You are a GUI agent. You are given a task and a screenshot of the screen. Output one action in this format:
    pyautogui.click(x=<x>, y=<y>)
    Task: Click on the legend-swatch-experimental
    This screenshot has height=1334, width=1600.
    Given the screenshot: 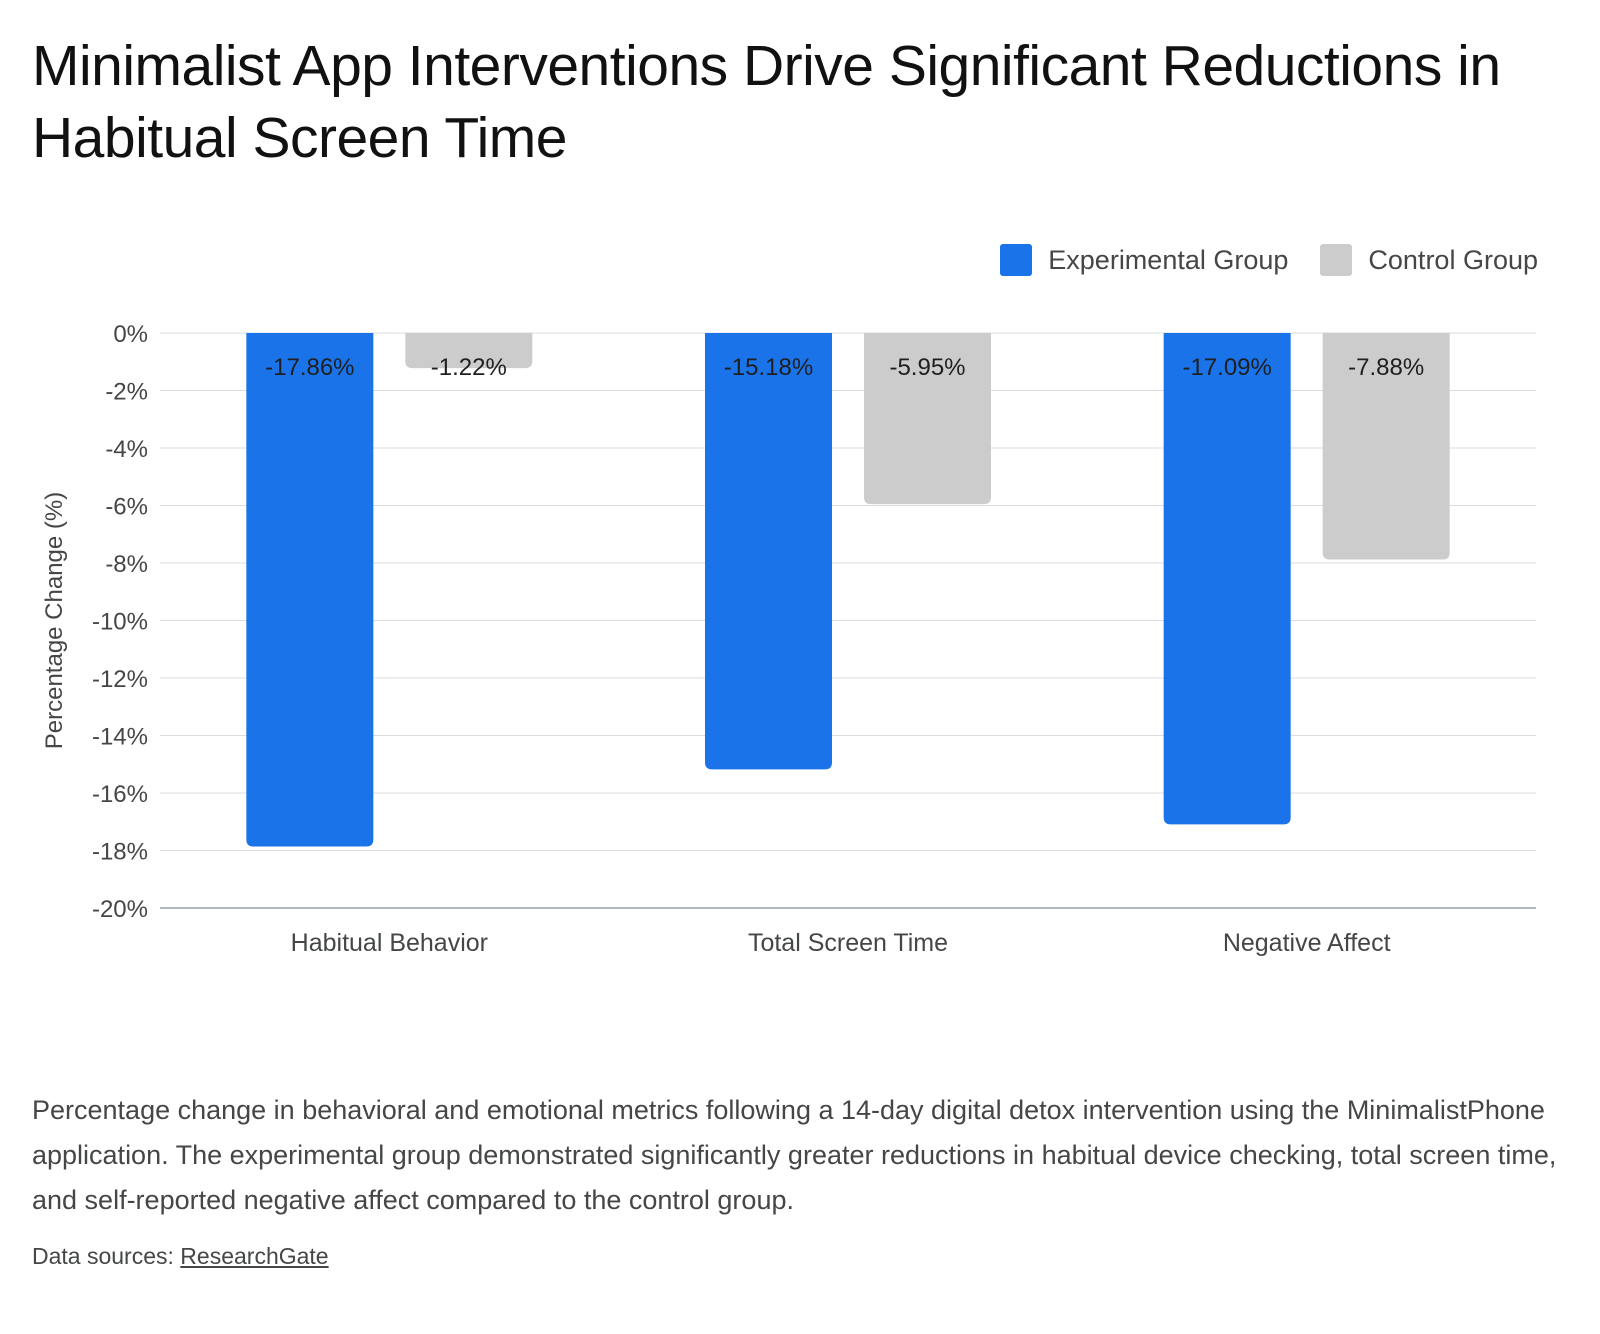 What is the action you would take?
    pyautogui.click(x=1016, y=260)
    